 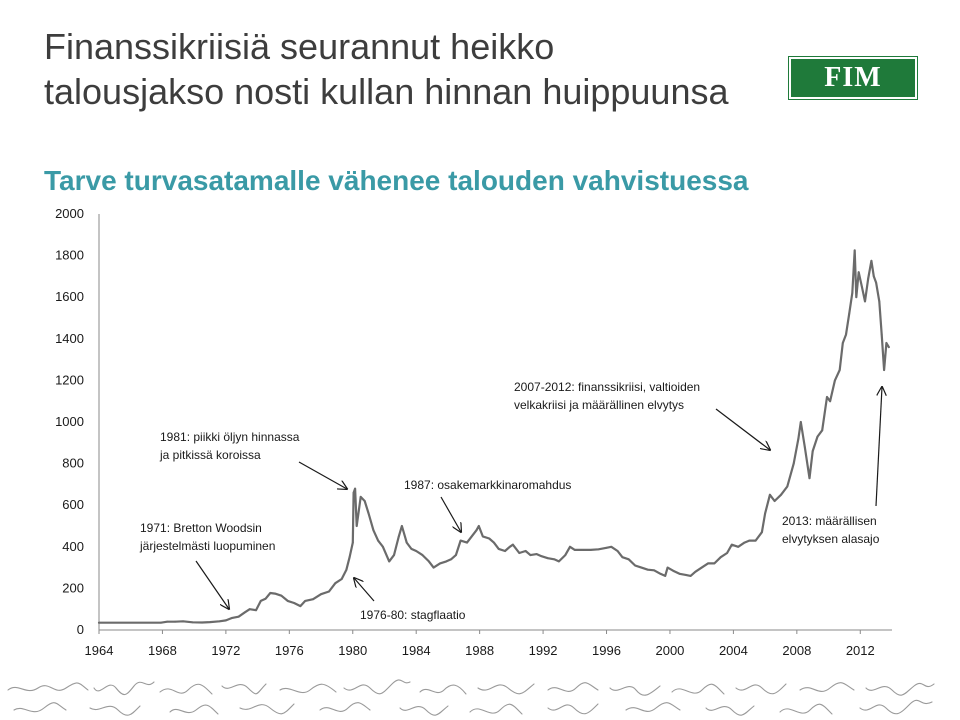 I want to click on annotation-financial-crisis-line2: velkakriisi ja määrällinen elvytys, so click(x=599, y=405).